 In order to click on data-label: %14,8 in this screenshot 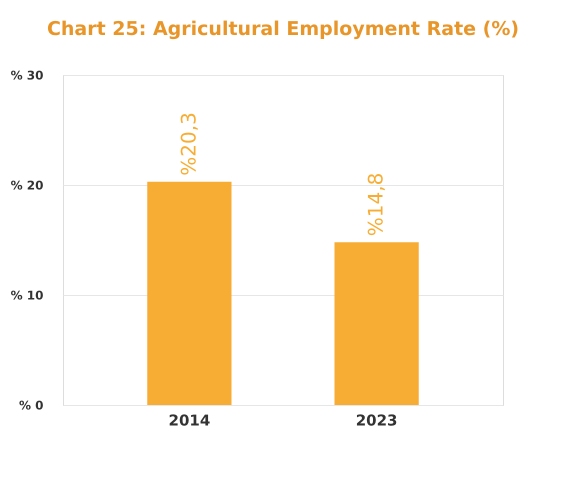, I will do `click(376, 204)`.